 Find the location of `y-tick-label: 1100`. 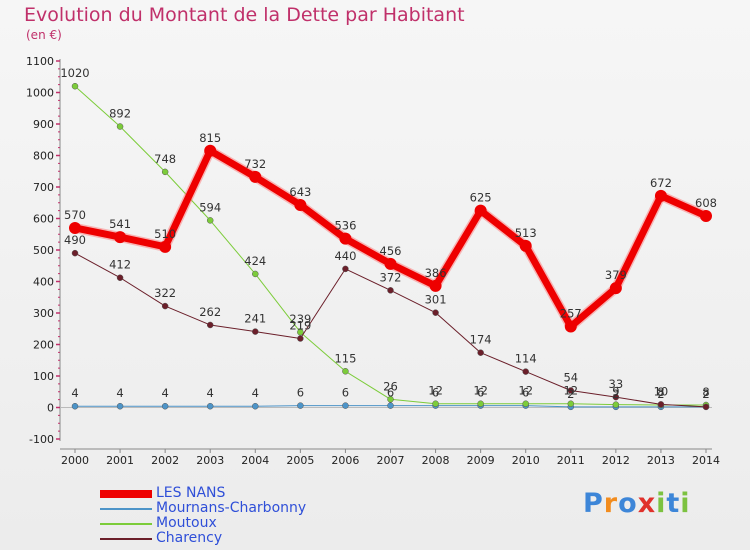

y-tick-label: 1100 is located at coordinates (40, 61).